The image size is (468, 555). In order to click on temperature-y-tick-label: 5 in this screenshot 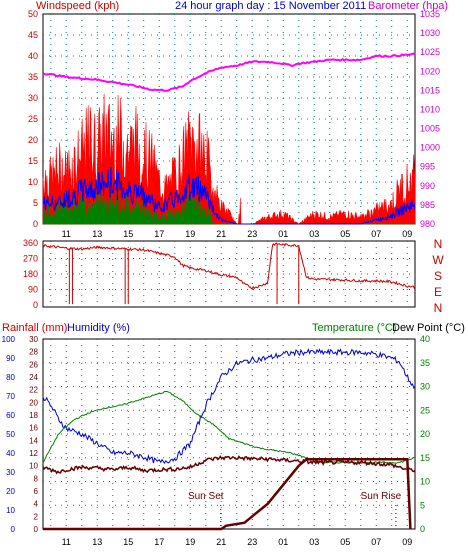, I will do `click(422, 505)`.